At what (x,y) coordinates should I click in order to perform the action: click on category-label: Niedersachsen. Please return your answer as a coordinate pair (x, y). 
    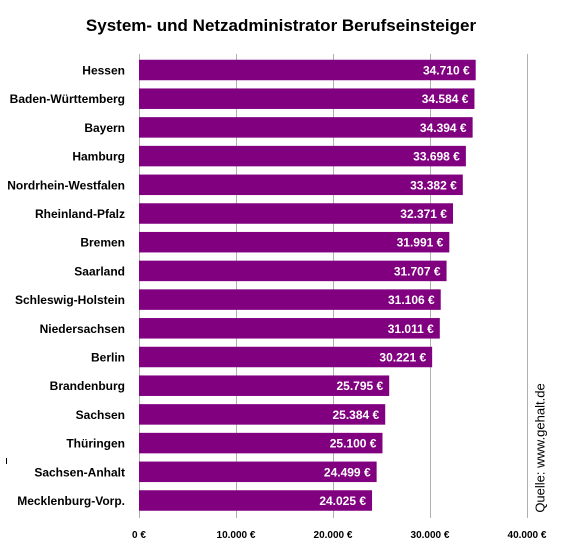
    Looking at the image, I should click on (82, 329).